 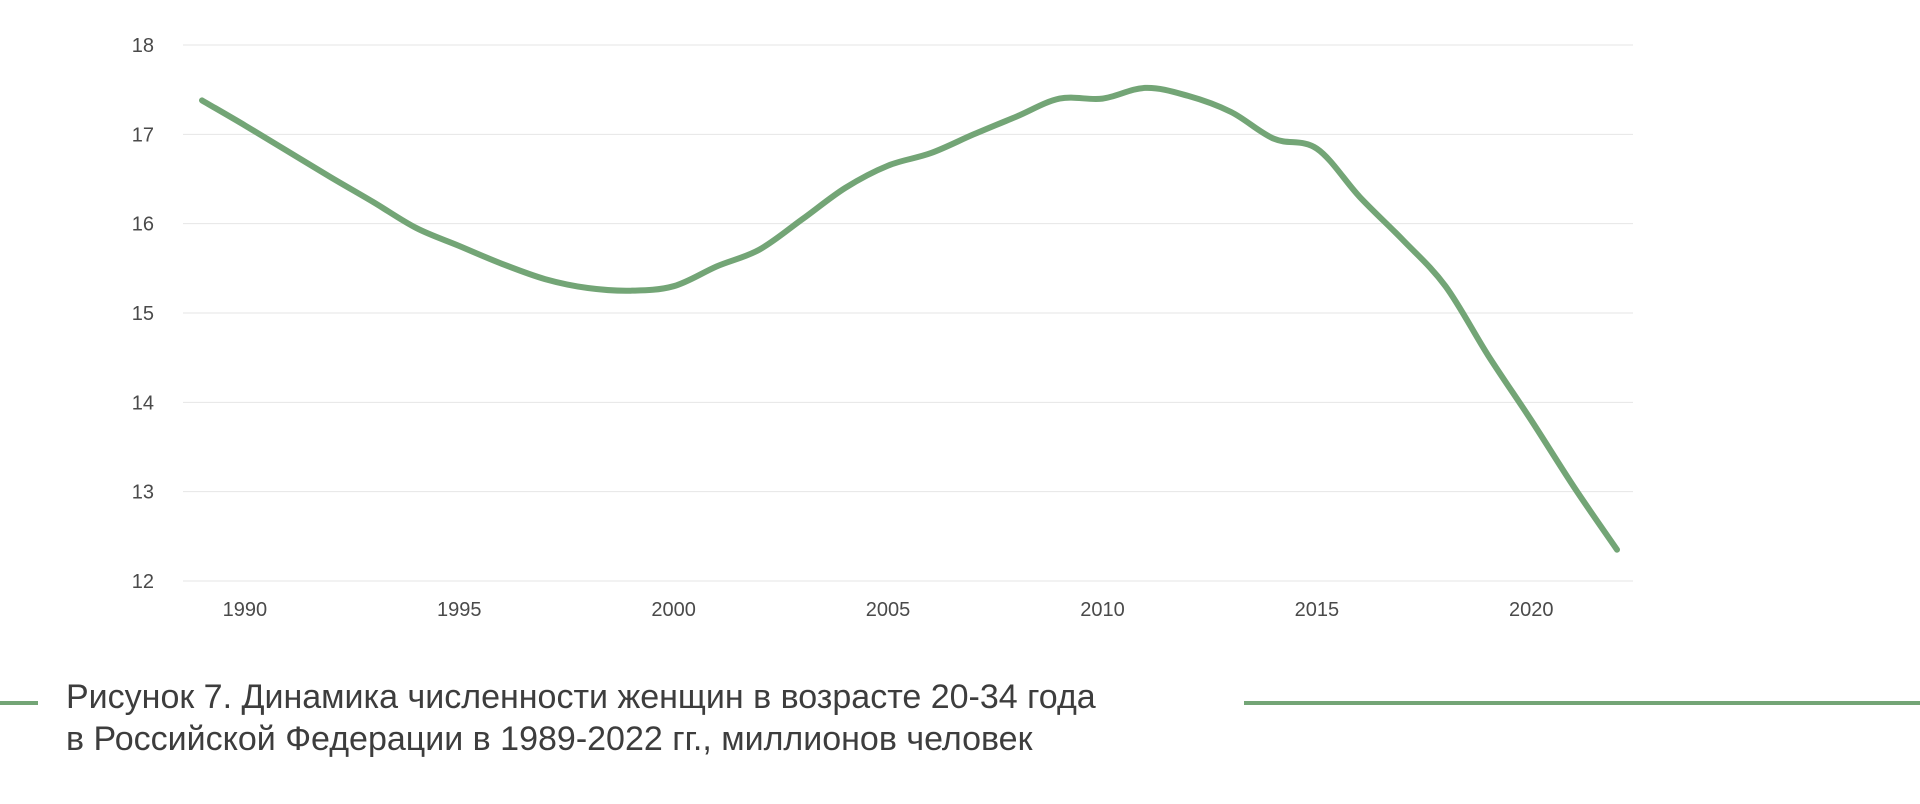 I want to click on x-tick-label: 2000, so click(x=673, y=610).